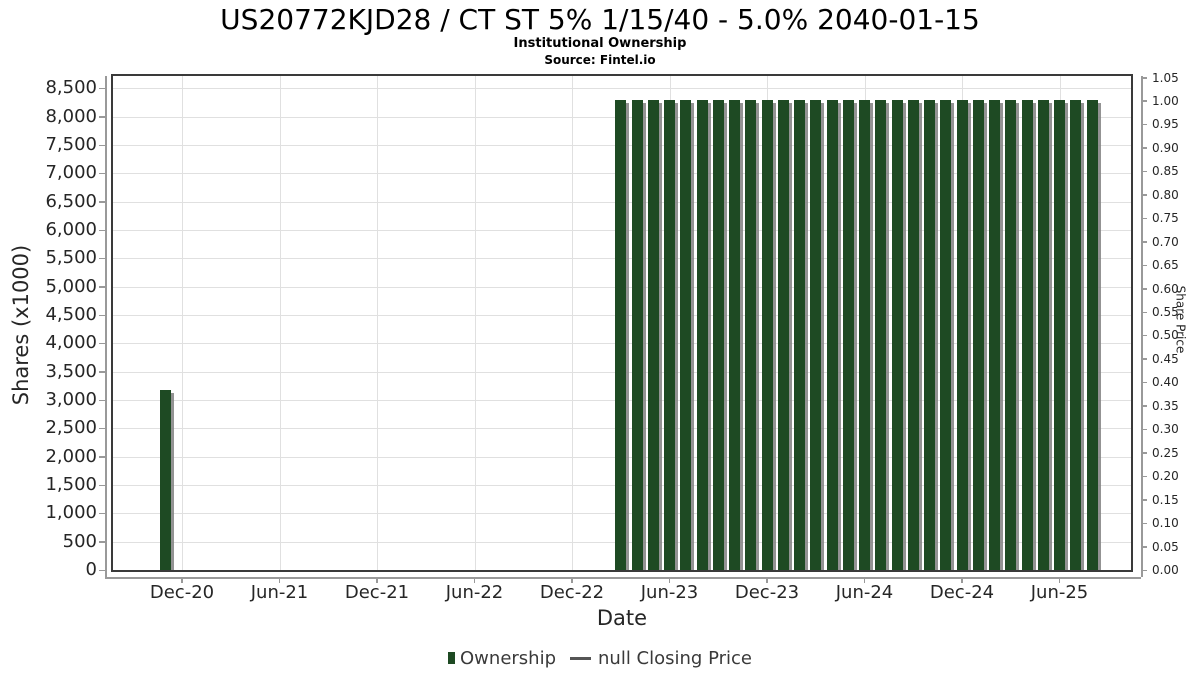 This screenshot has width=1200, height=675. Describe the element at coordinates (1165, 265) in the screenshot. I see `y-right-tick-label: 0.65` at that location.